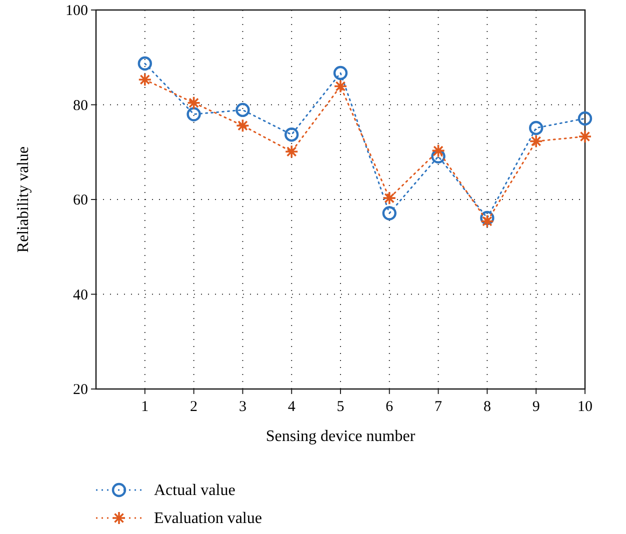  I want to click on x-tick-label: 5, so click(340, 407).